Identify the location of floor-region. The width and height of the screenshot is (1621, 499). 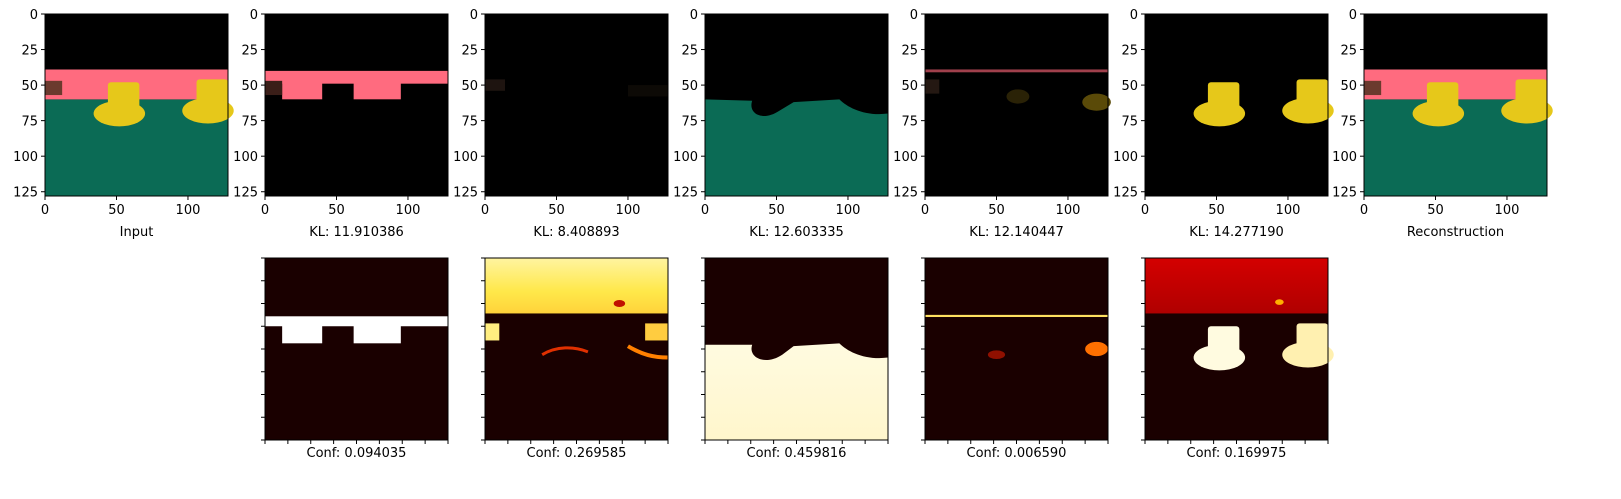
(796, 147).